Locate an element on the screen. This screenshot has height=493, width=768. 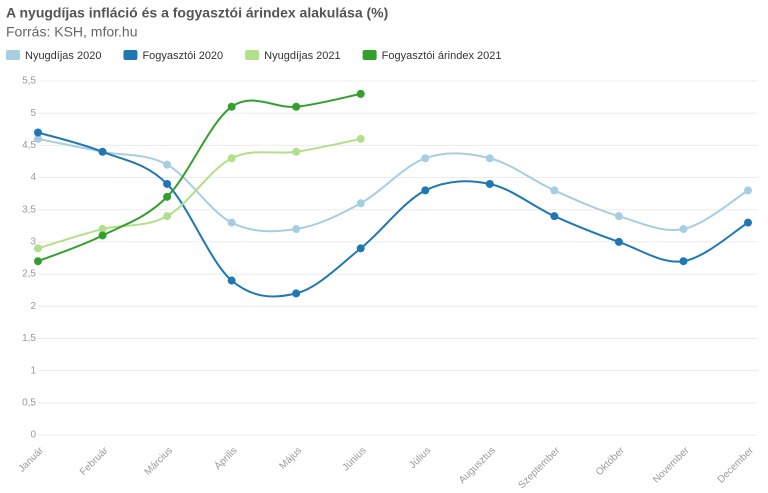
x-tick-label: November is located at coordinates (671, 465).